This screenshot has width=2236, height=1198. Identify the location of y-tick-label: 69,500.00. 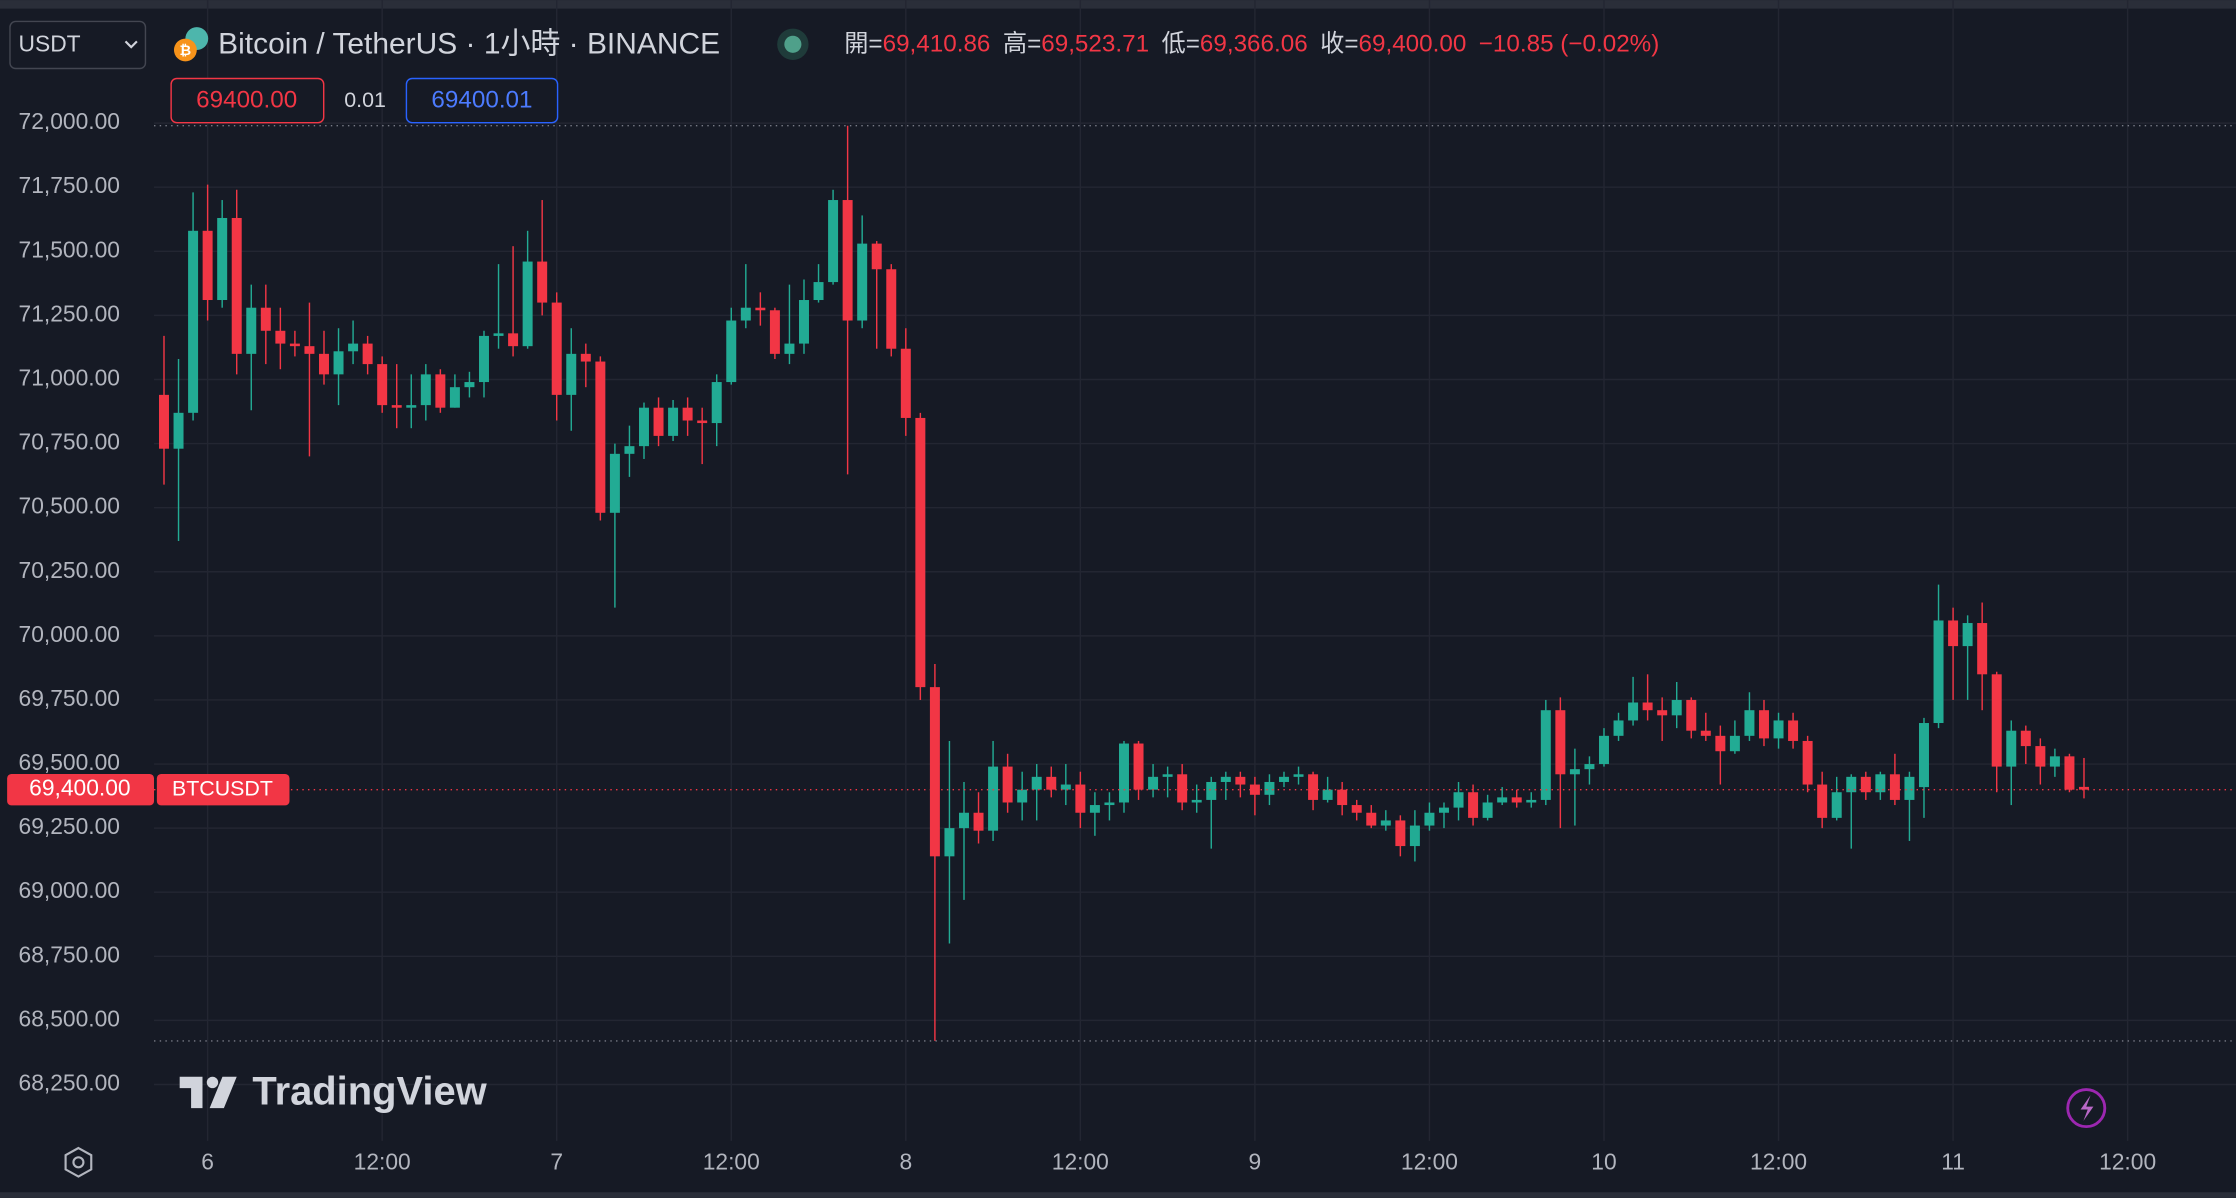
(69, 762).